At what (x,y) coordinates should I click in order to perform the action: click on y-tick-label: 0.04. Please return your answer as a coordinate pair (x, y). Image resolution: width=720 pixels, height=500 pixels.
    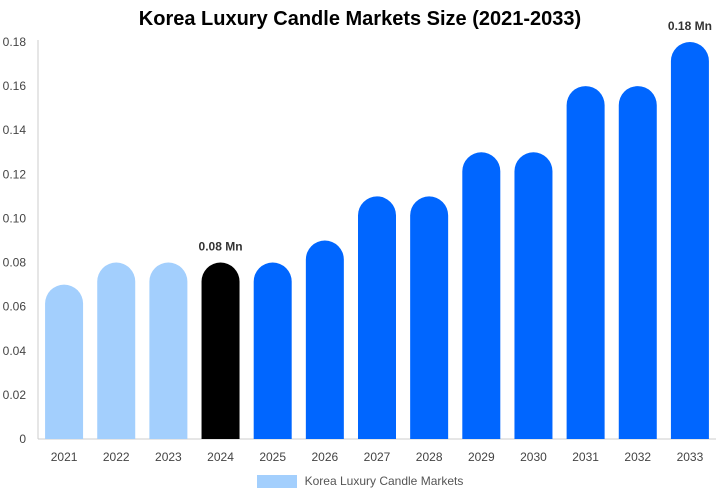
    Looking at the image, I should click on (15, 351).